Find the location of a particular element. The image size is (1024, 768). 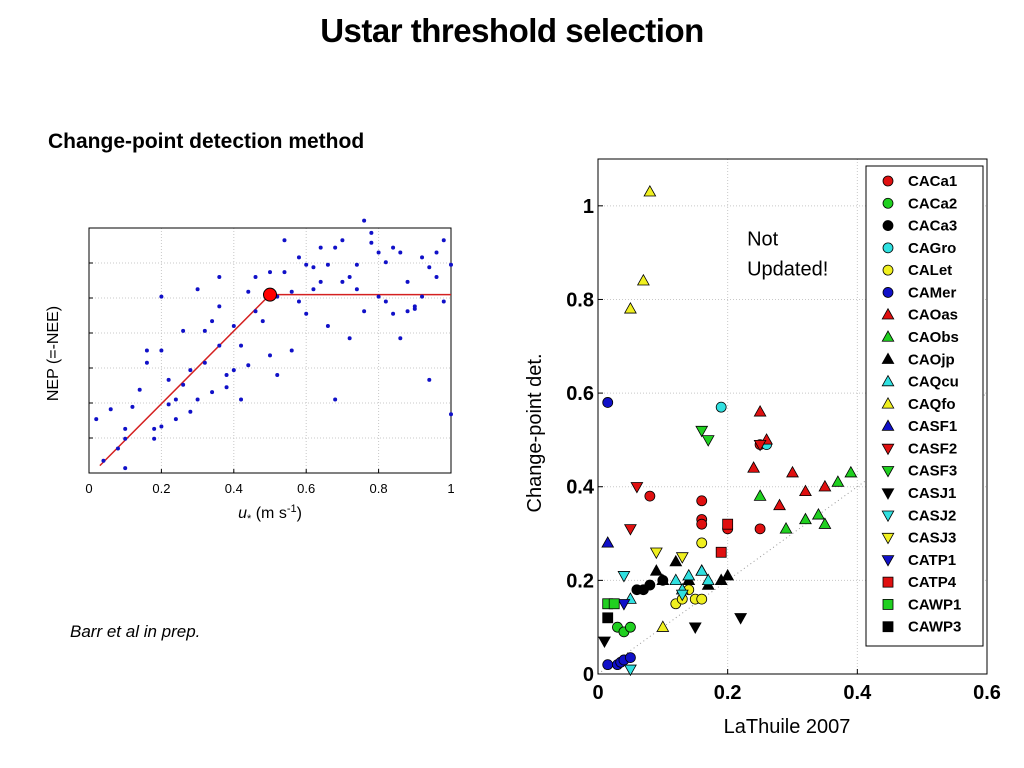

legend-label-caqfo: CAQfo is located at coordinates (932, 404).